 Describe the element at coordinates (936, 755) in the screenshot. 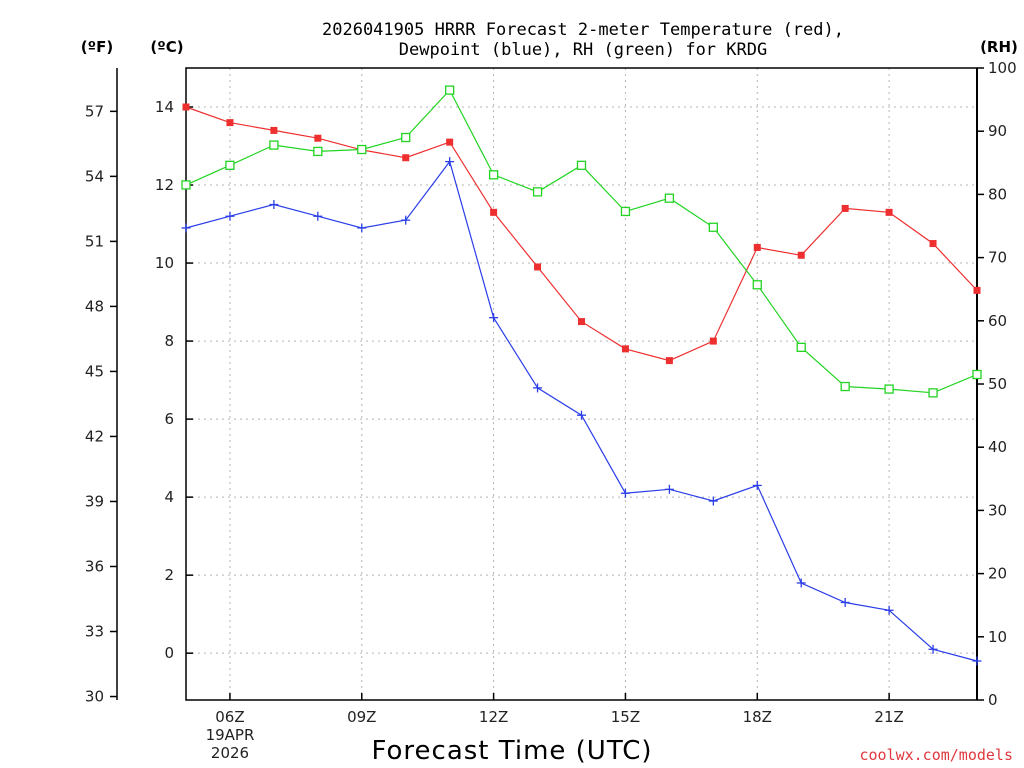

I see `credit-text: coolwx.com/models` at that location.